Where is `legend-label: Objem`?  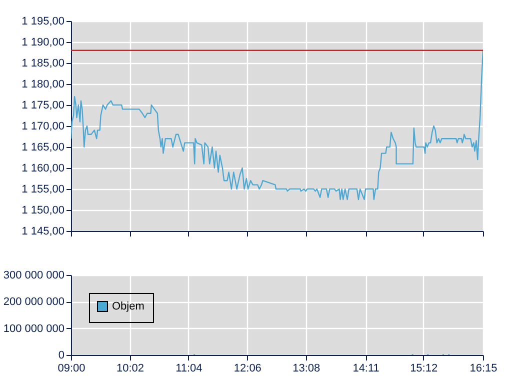 legend-label: Objem is located at coordinates (128, 306).